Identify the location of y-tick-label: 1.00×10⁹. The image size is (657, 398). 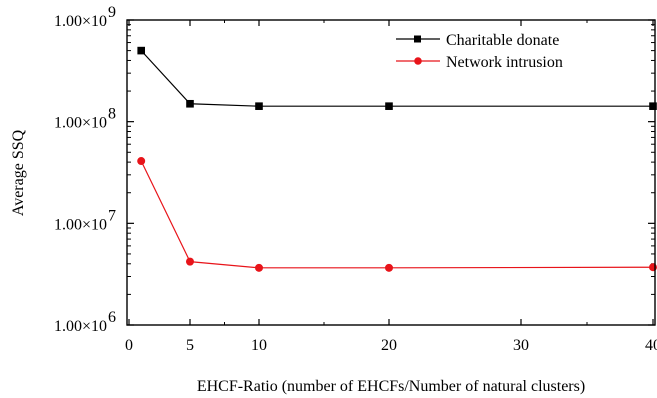
(85, 17).